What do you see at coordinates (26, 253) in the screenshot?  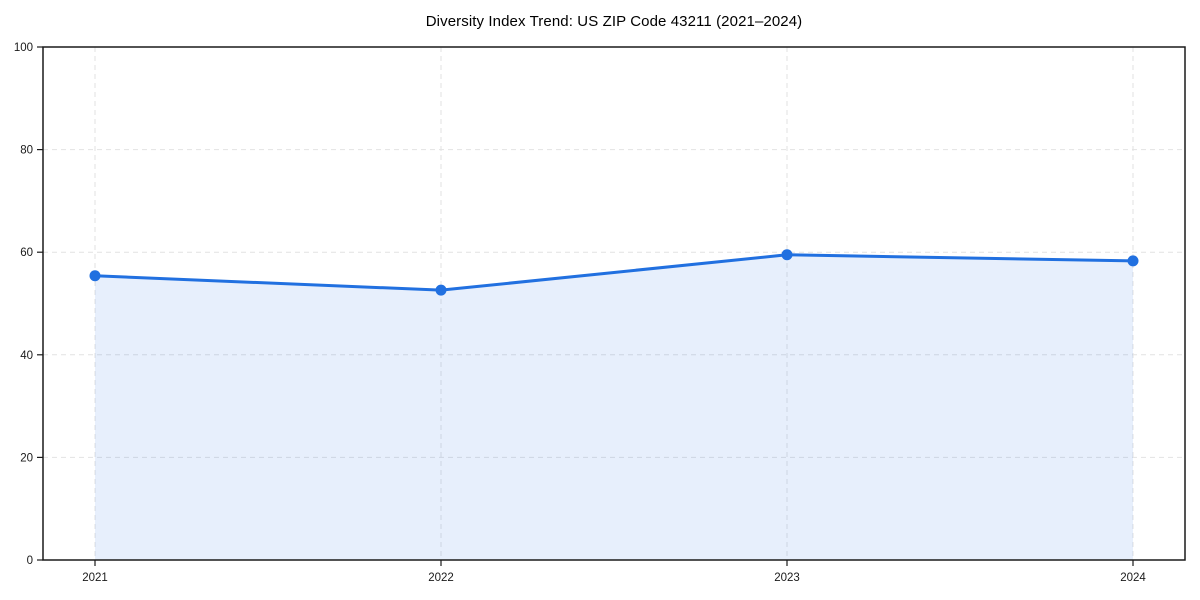 I see `y-tick-label: 60` at bounding box center [26, 253].